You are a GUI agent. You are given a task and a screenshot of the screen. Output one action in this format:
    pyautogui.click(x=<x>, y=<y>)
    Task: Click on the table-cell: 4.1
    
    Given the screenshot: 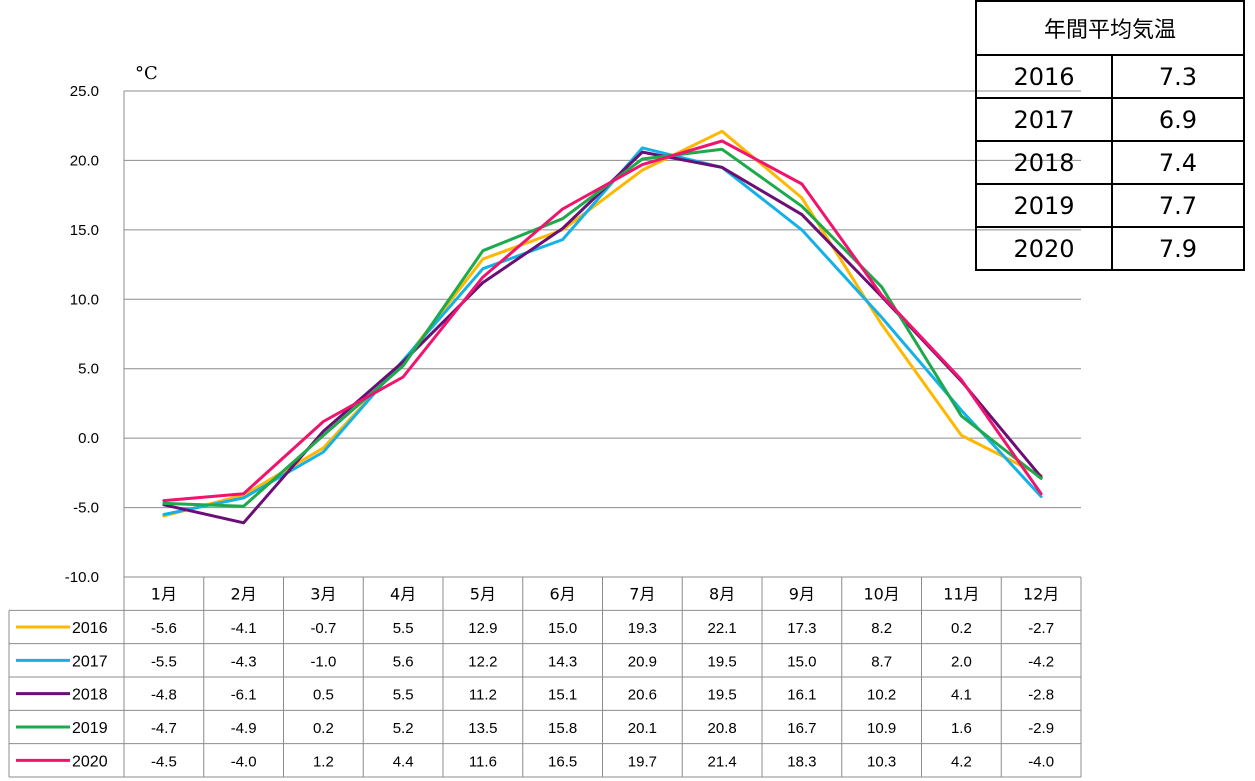 What is the action you would take?
    pyautogui.click(x=961, y=695)
    